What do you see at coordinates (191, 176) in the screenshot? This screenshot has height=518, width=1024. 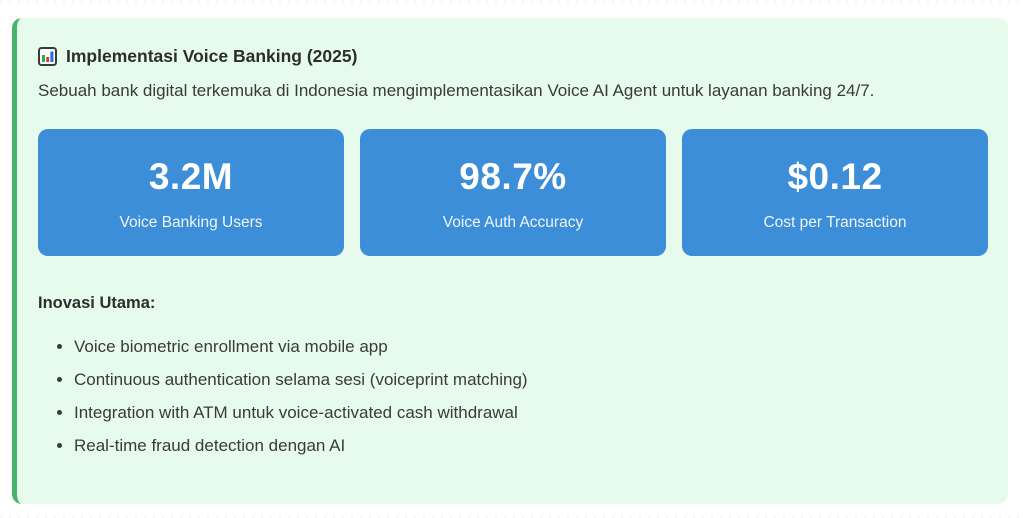 I see `stat-value: 3.2M` at bounding box center [191, 176].